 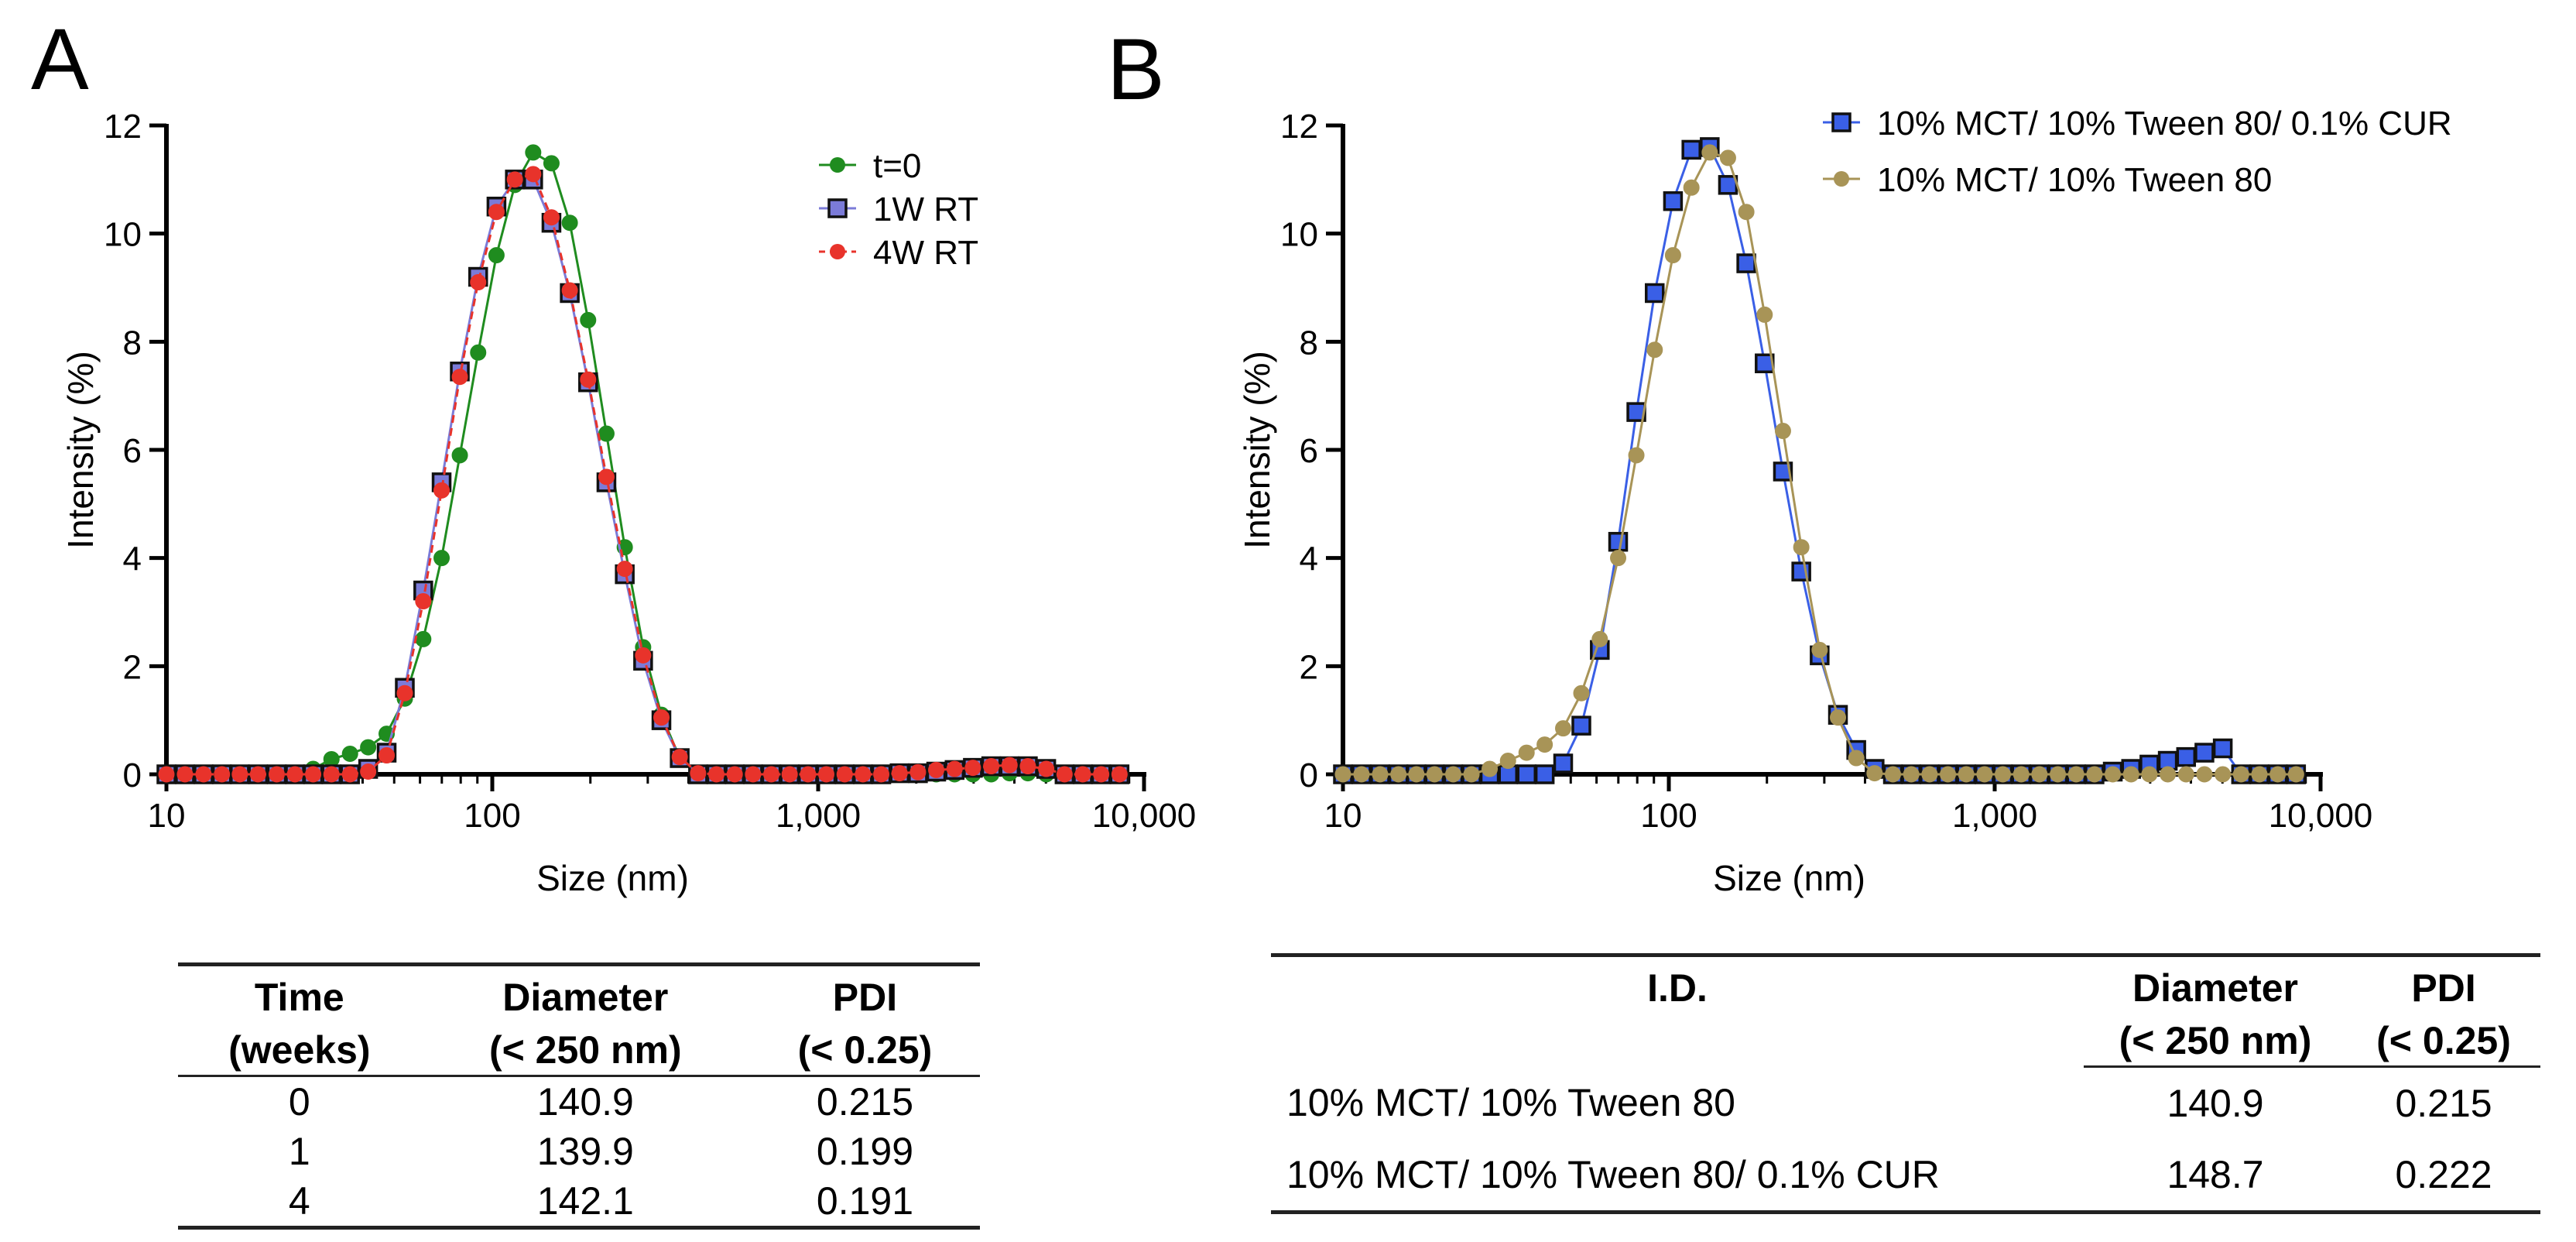 What do you see at coordinates (1995, 816) in the screenshot?
I see `x-tick-label: 1,000` at bounding box center [1995, 816].